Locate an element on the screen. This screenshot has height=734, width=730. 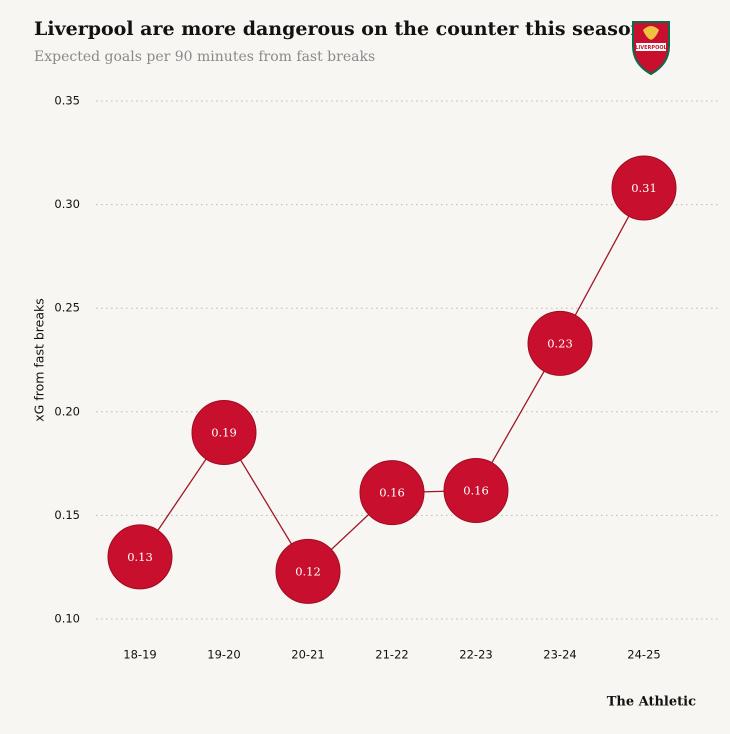
y-tick-label: 0.10 is located at coordinates (67, 619).